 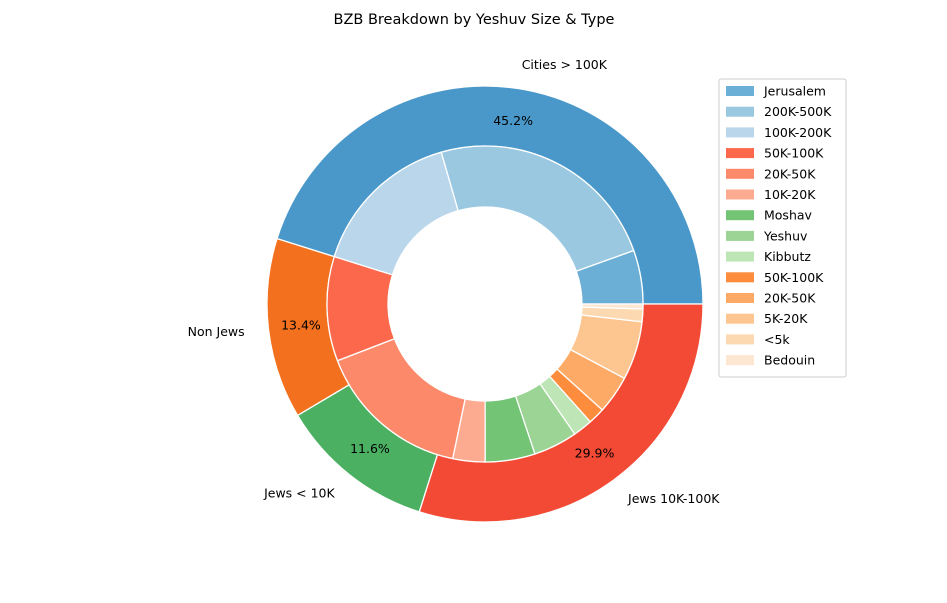 I want to click on pct-label-non-jews: 13.4%, so click(x=301, y=324).